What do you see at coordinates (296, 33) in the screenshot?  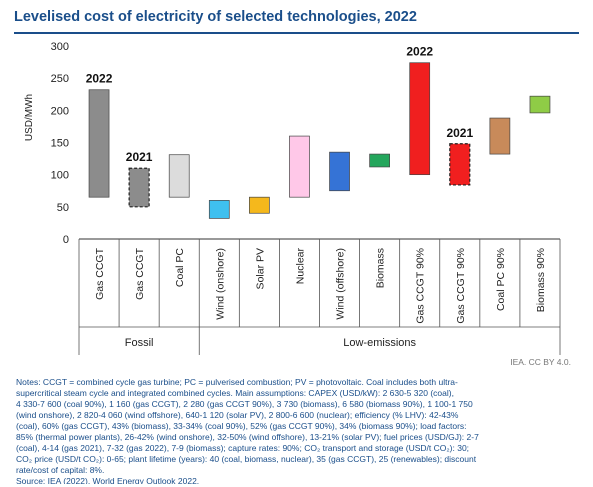 I see `title-rule` at bounding box center [296, 33].